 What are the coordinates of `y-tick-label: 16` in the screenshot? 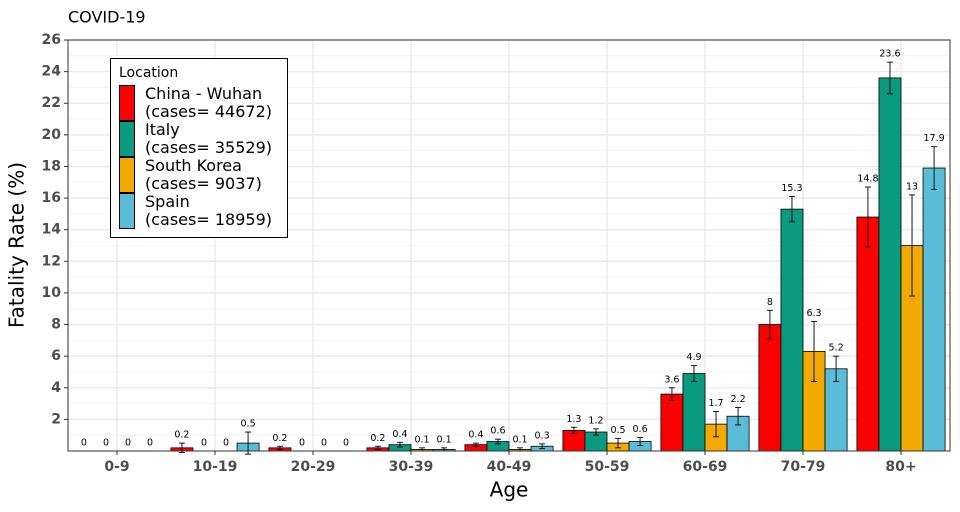 It's located at (51, 198).